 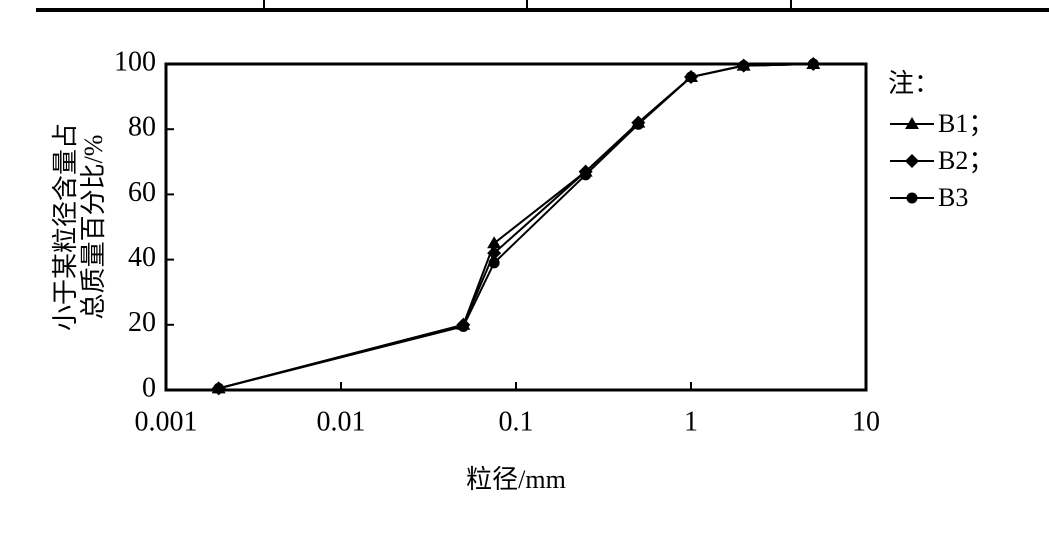 What do you see at coordinates (966, 123) in the screenshot?
I see `legend-label: B1；` at bounding box center [966, 123].